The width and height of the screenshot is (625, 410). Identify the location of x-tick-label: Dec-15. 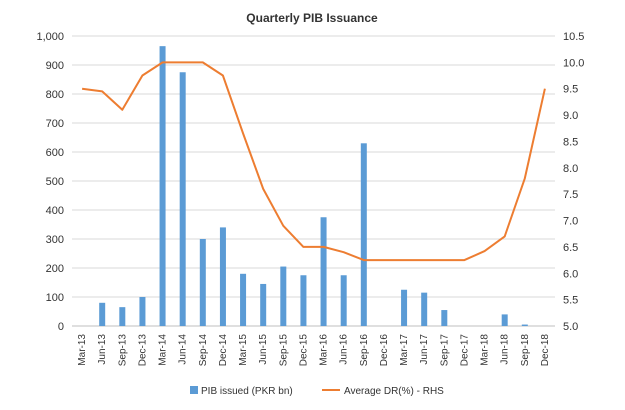
(303, 350).